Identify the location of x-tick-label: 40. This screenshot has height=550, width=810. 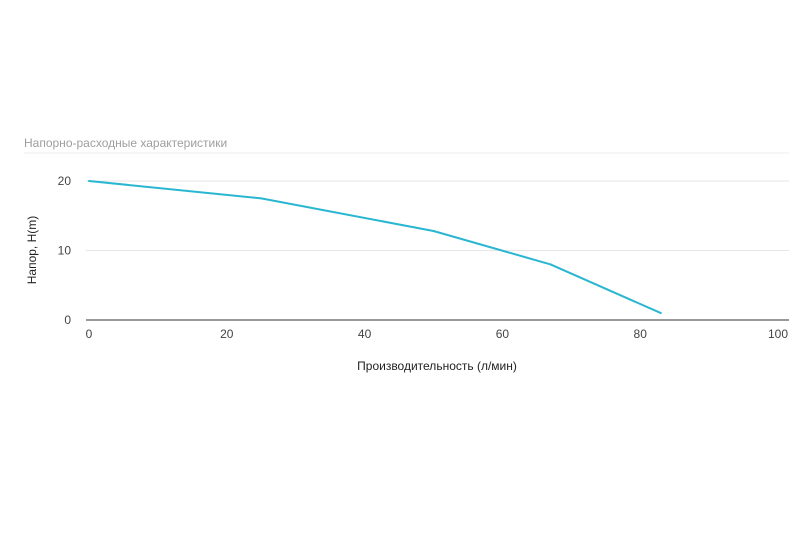
(365, 334).